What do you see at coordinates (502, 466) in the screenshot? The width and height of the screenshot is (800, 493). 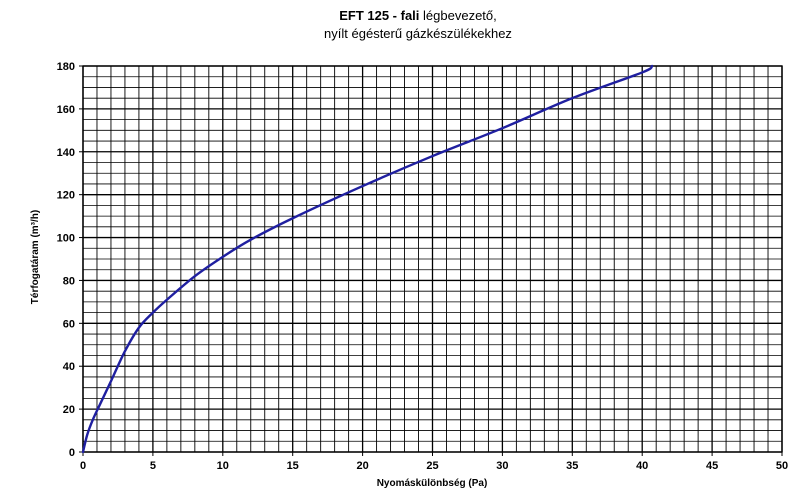 I see `x-tick-label: 30` at bounding box center [502, 466].